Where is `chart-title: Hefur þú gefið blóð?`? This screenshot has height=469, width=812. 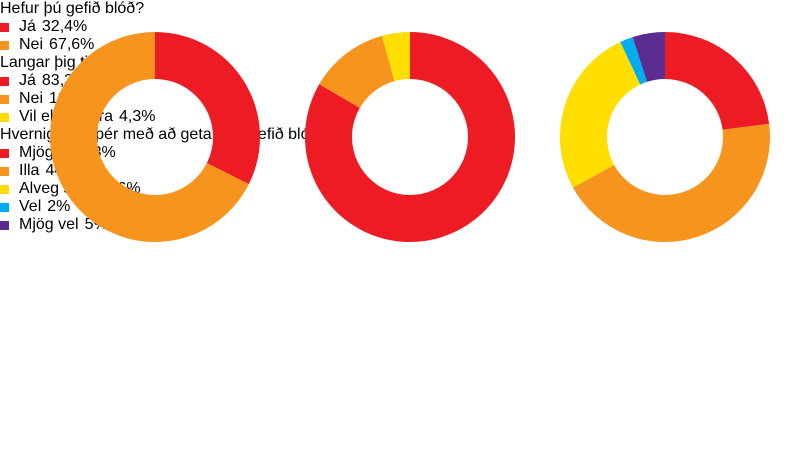 chart-title: Hefur þú gefið blóð? is located at coordinates (72, 8).